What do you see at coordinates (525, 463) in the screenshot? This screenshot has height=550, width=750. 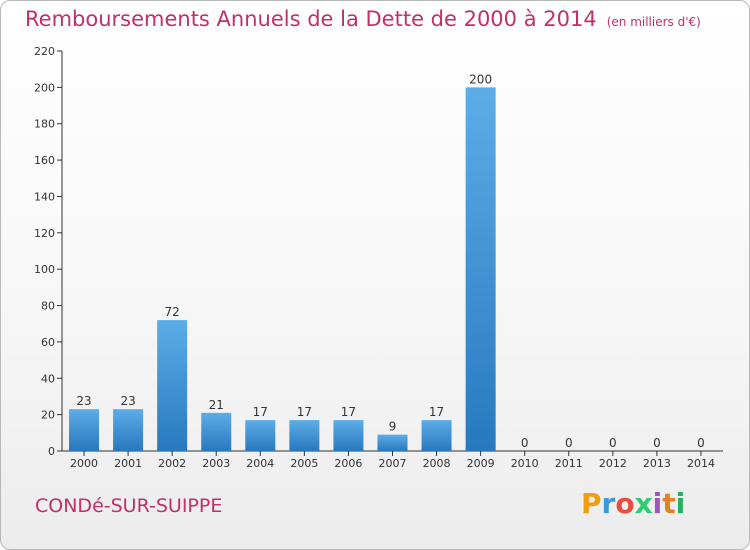 I see `x-tick-label: 2010` at bounding box center [525, 463].